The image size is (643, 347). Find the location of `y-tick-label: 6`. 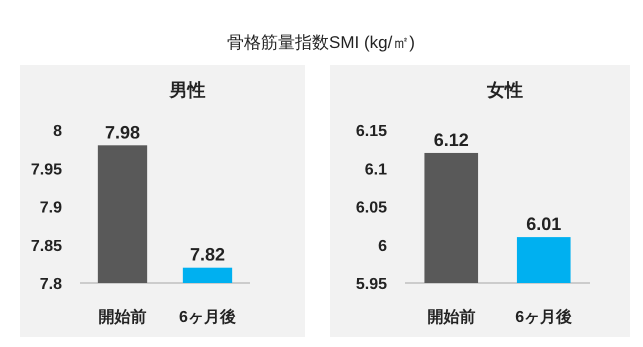

y-tick-label: 6 is located at coordinates (383, 246).